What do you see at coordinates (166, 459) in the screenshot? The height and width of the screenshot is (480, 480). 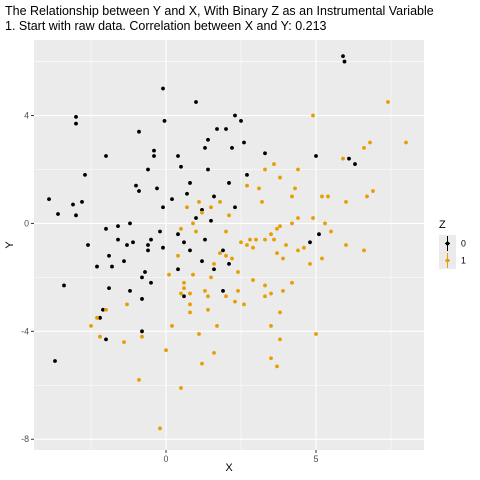 I see `x-tick-label: 0` at bounding box center [166, 459].